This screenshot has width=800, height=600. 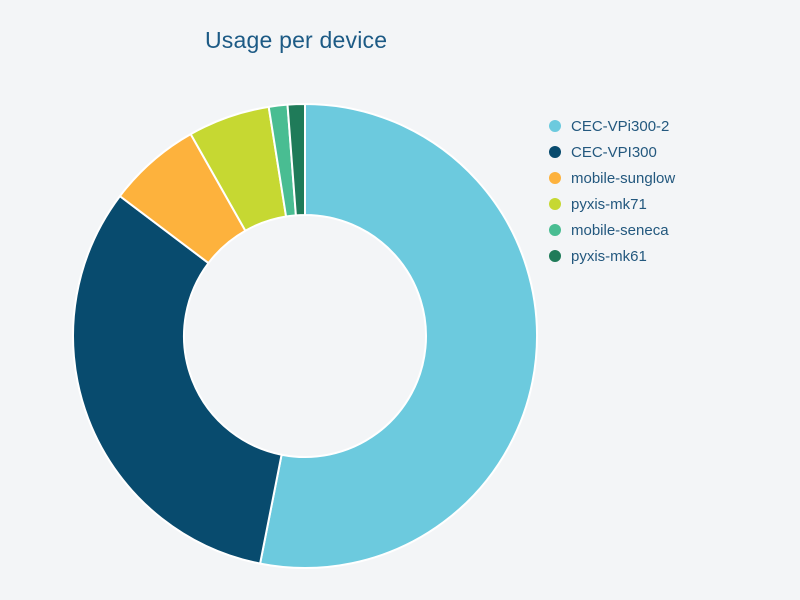 I want to click on legend-item-label: pyxis-mk71, so click(x=609, y=204).